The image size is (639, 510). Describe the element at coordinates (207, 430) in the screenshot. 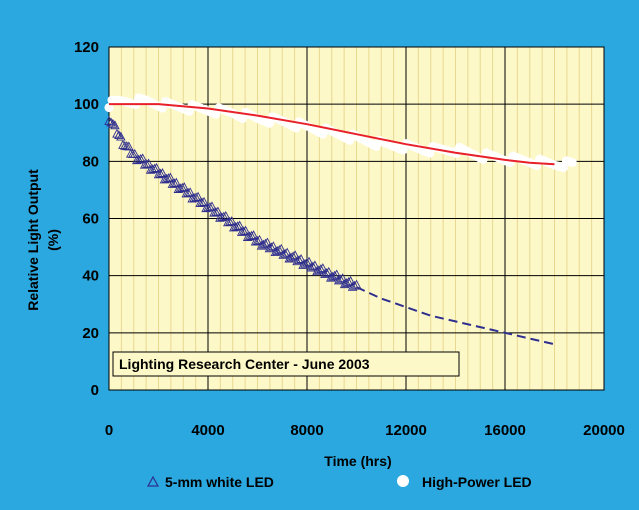

I see `x-tick-label: 4000` at that location.